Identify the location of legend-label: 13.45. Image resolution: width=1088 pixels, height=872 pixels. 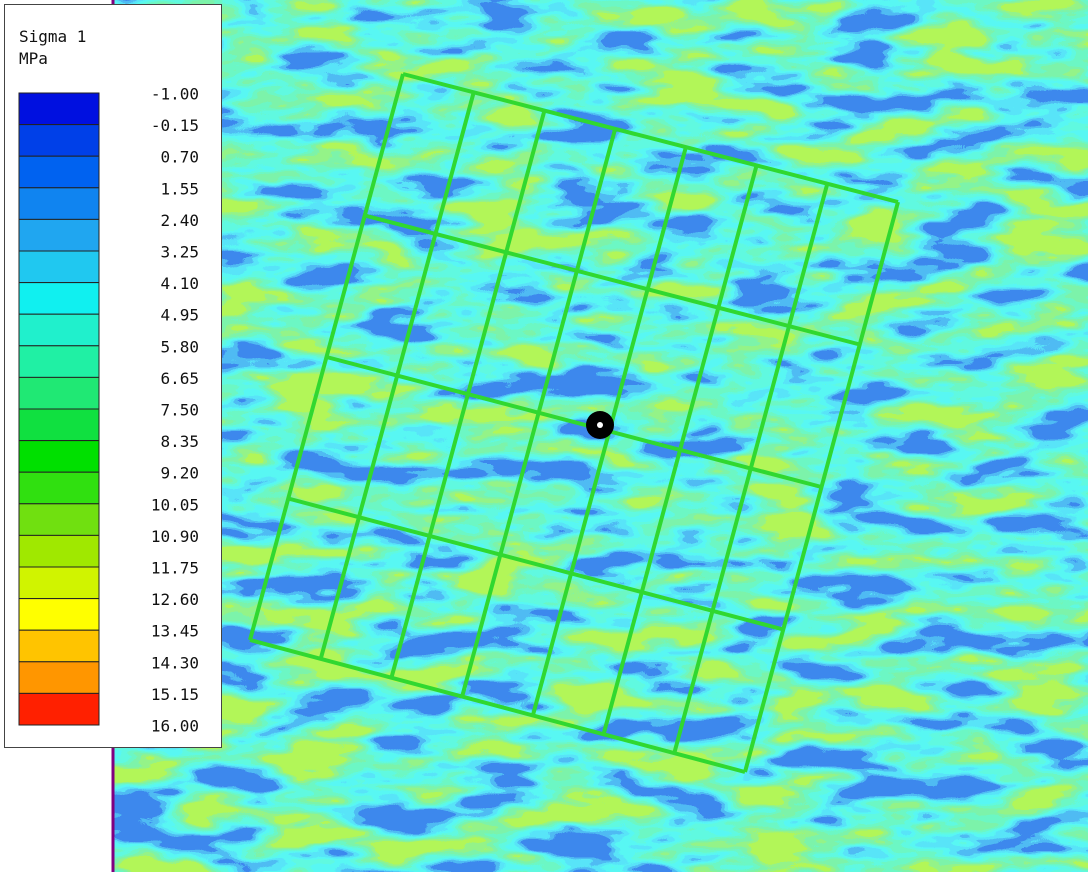
(175, 631).